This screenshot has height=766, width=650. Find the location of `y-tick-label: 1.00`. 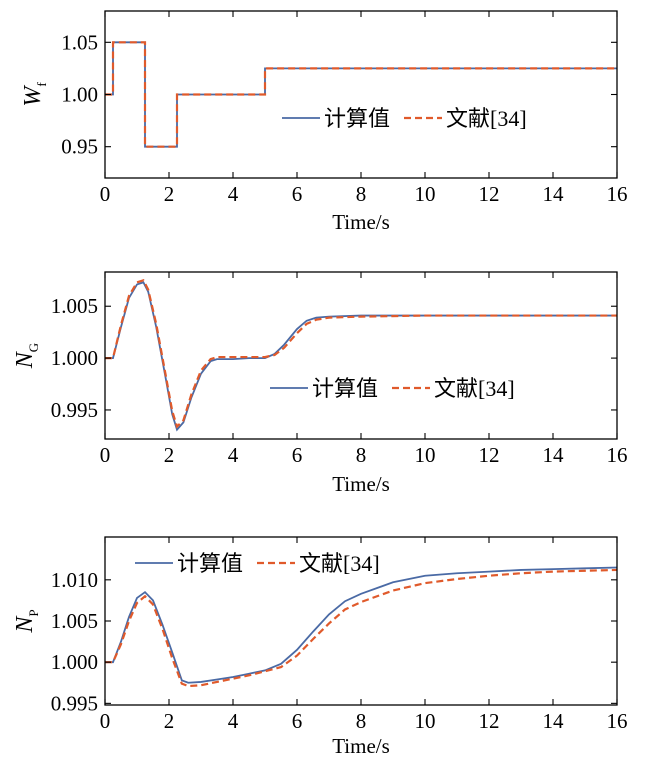

y-tick-label: 1.00 is located at coordinates (79, 95).